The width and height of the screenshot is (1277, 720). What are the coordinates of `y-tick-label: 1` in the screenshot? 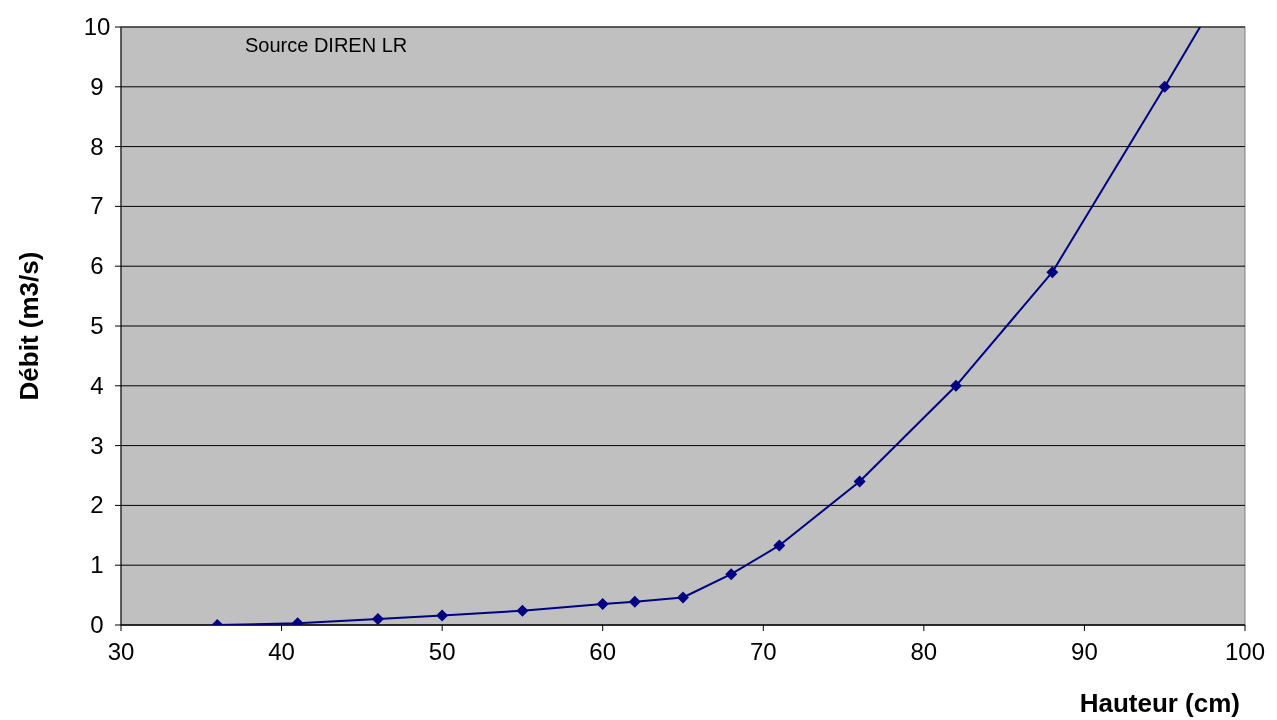 It's located at (97, 565).